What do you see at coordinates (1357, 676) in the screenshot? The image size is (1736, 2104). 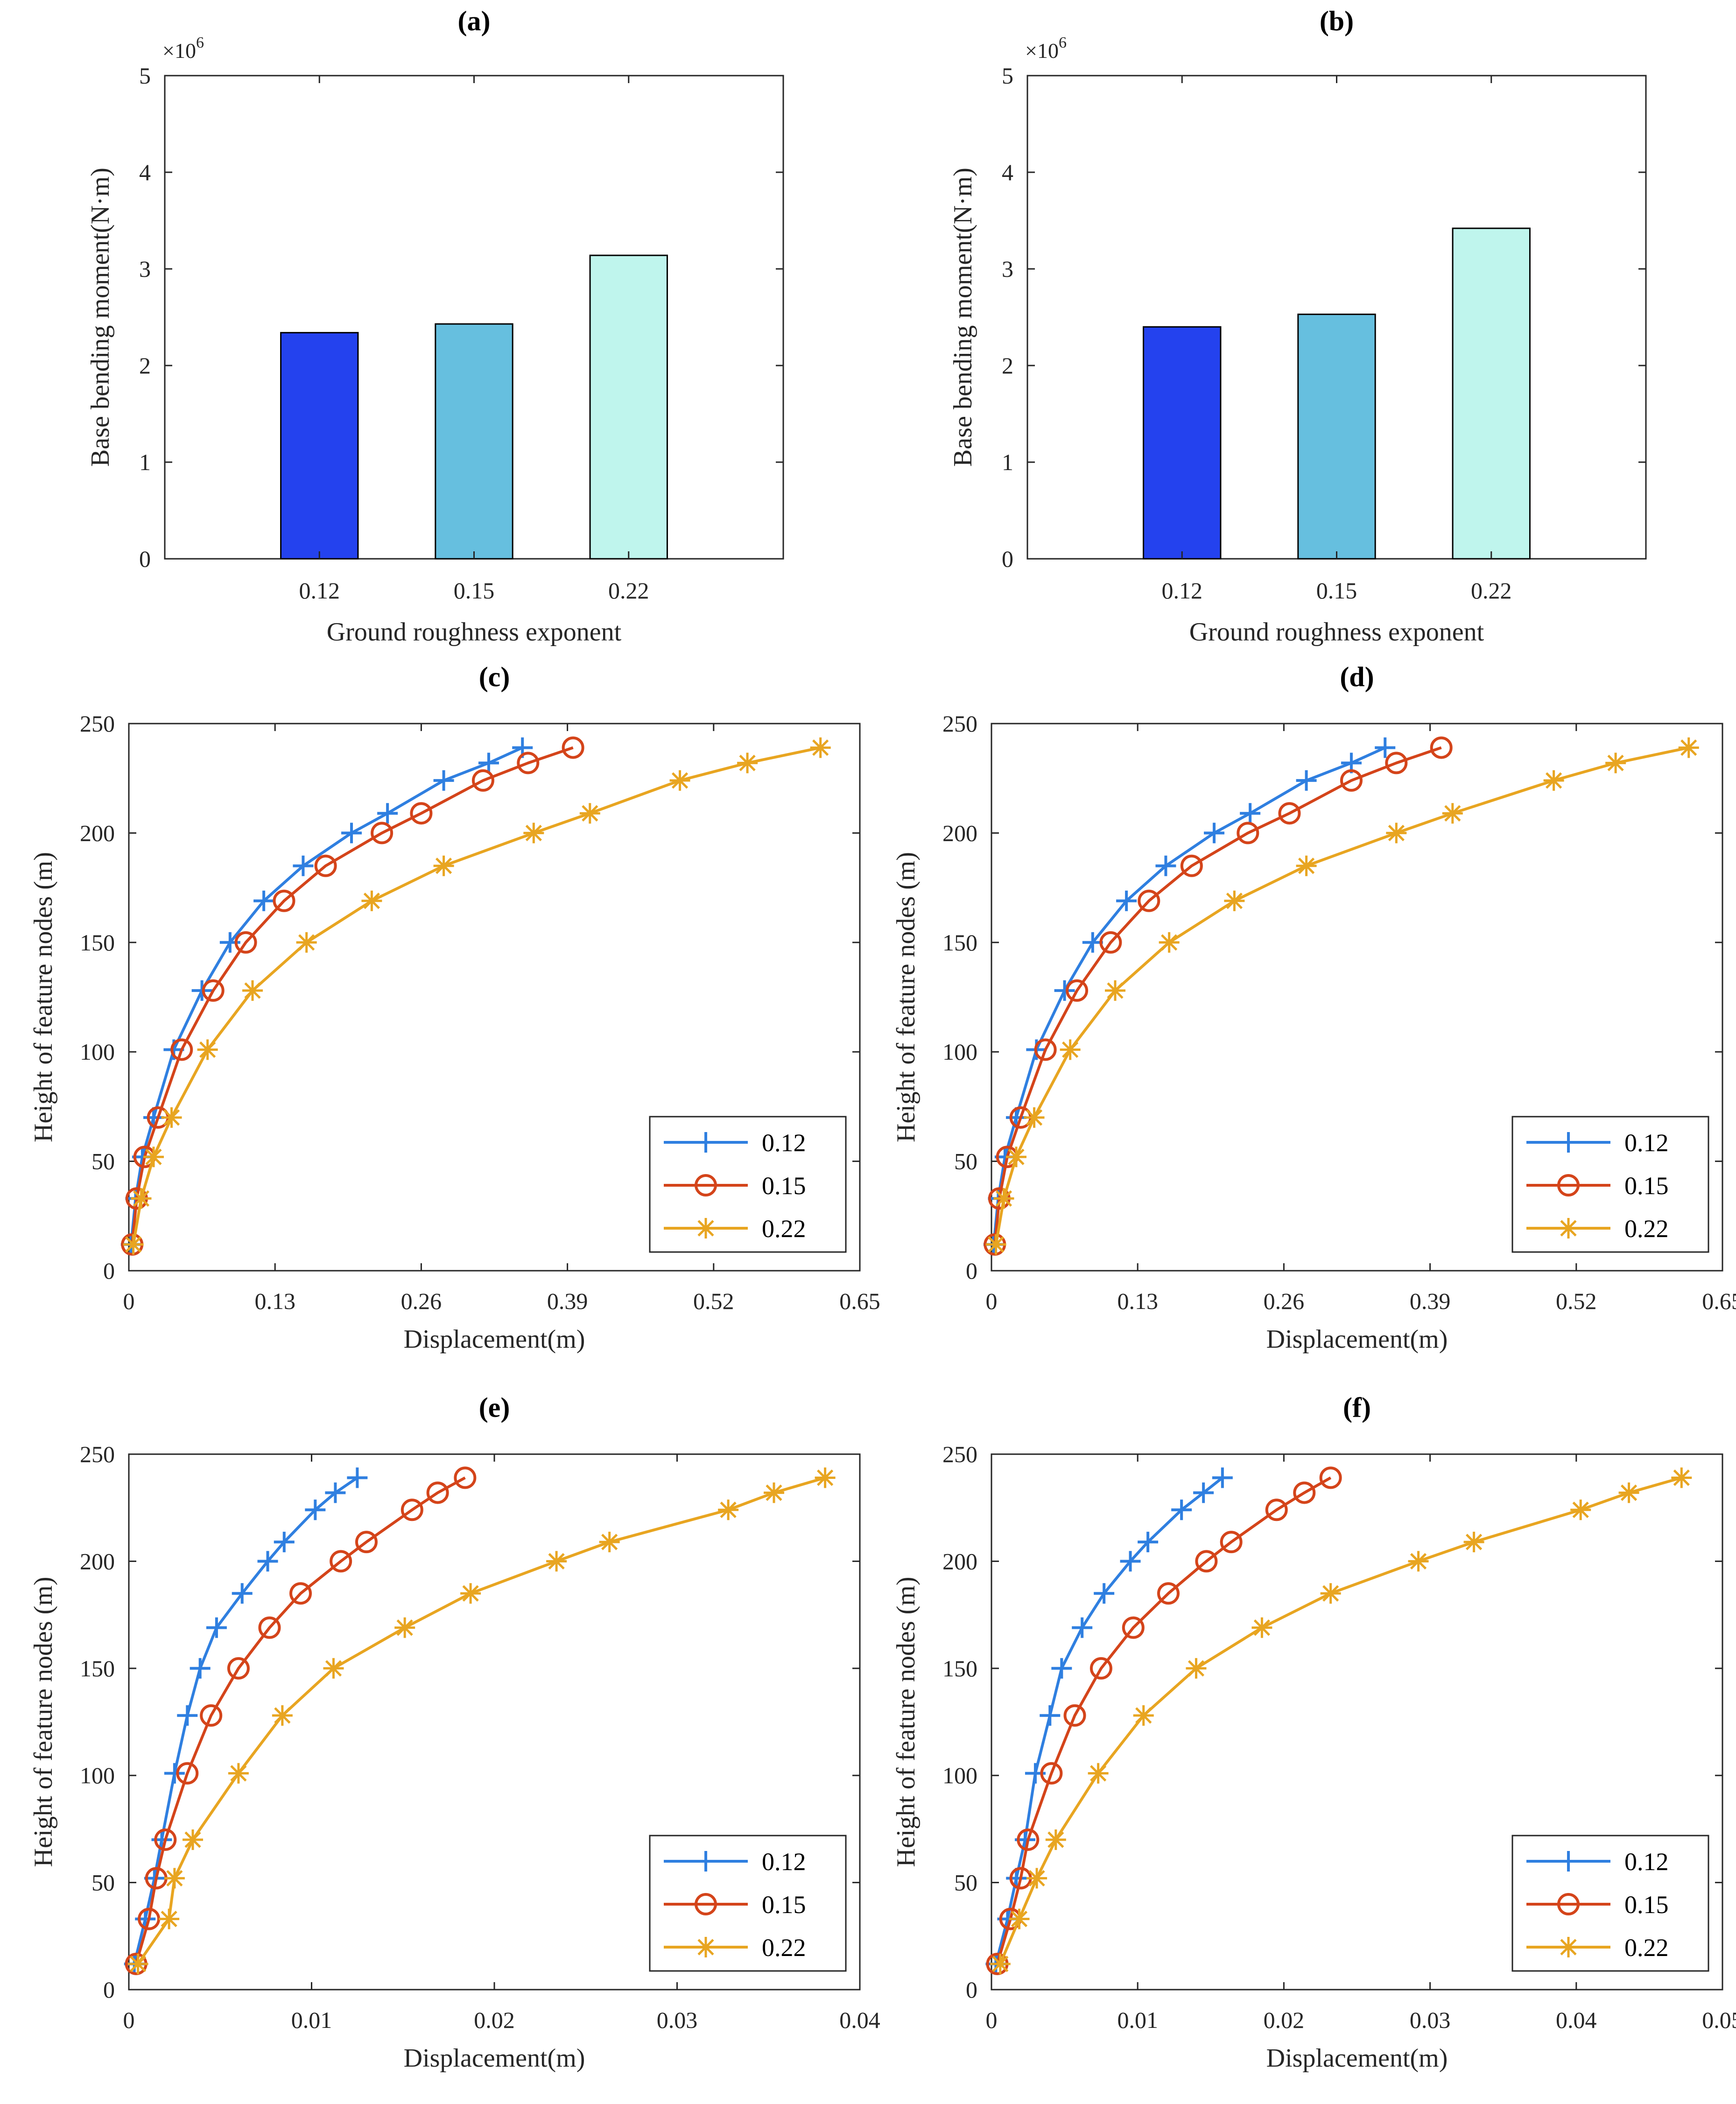 I see `panel-title: (d)` at bounding box center [1357, 676].